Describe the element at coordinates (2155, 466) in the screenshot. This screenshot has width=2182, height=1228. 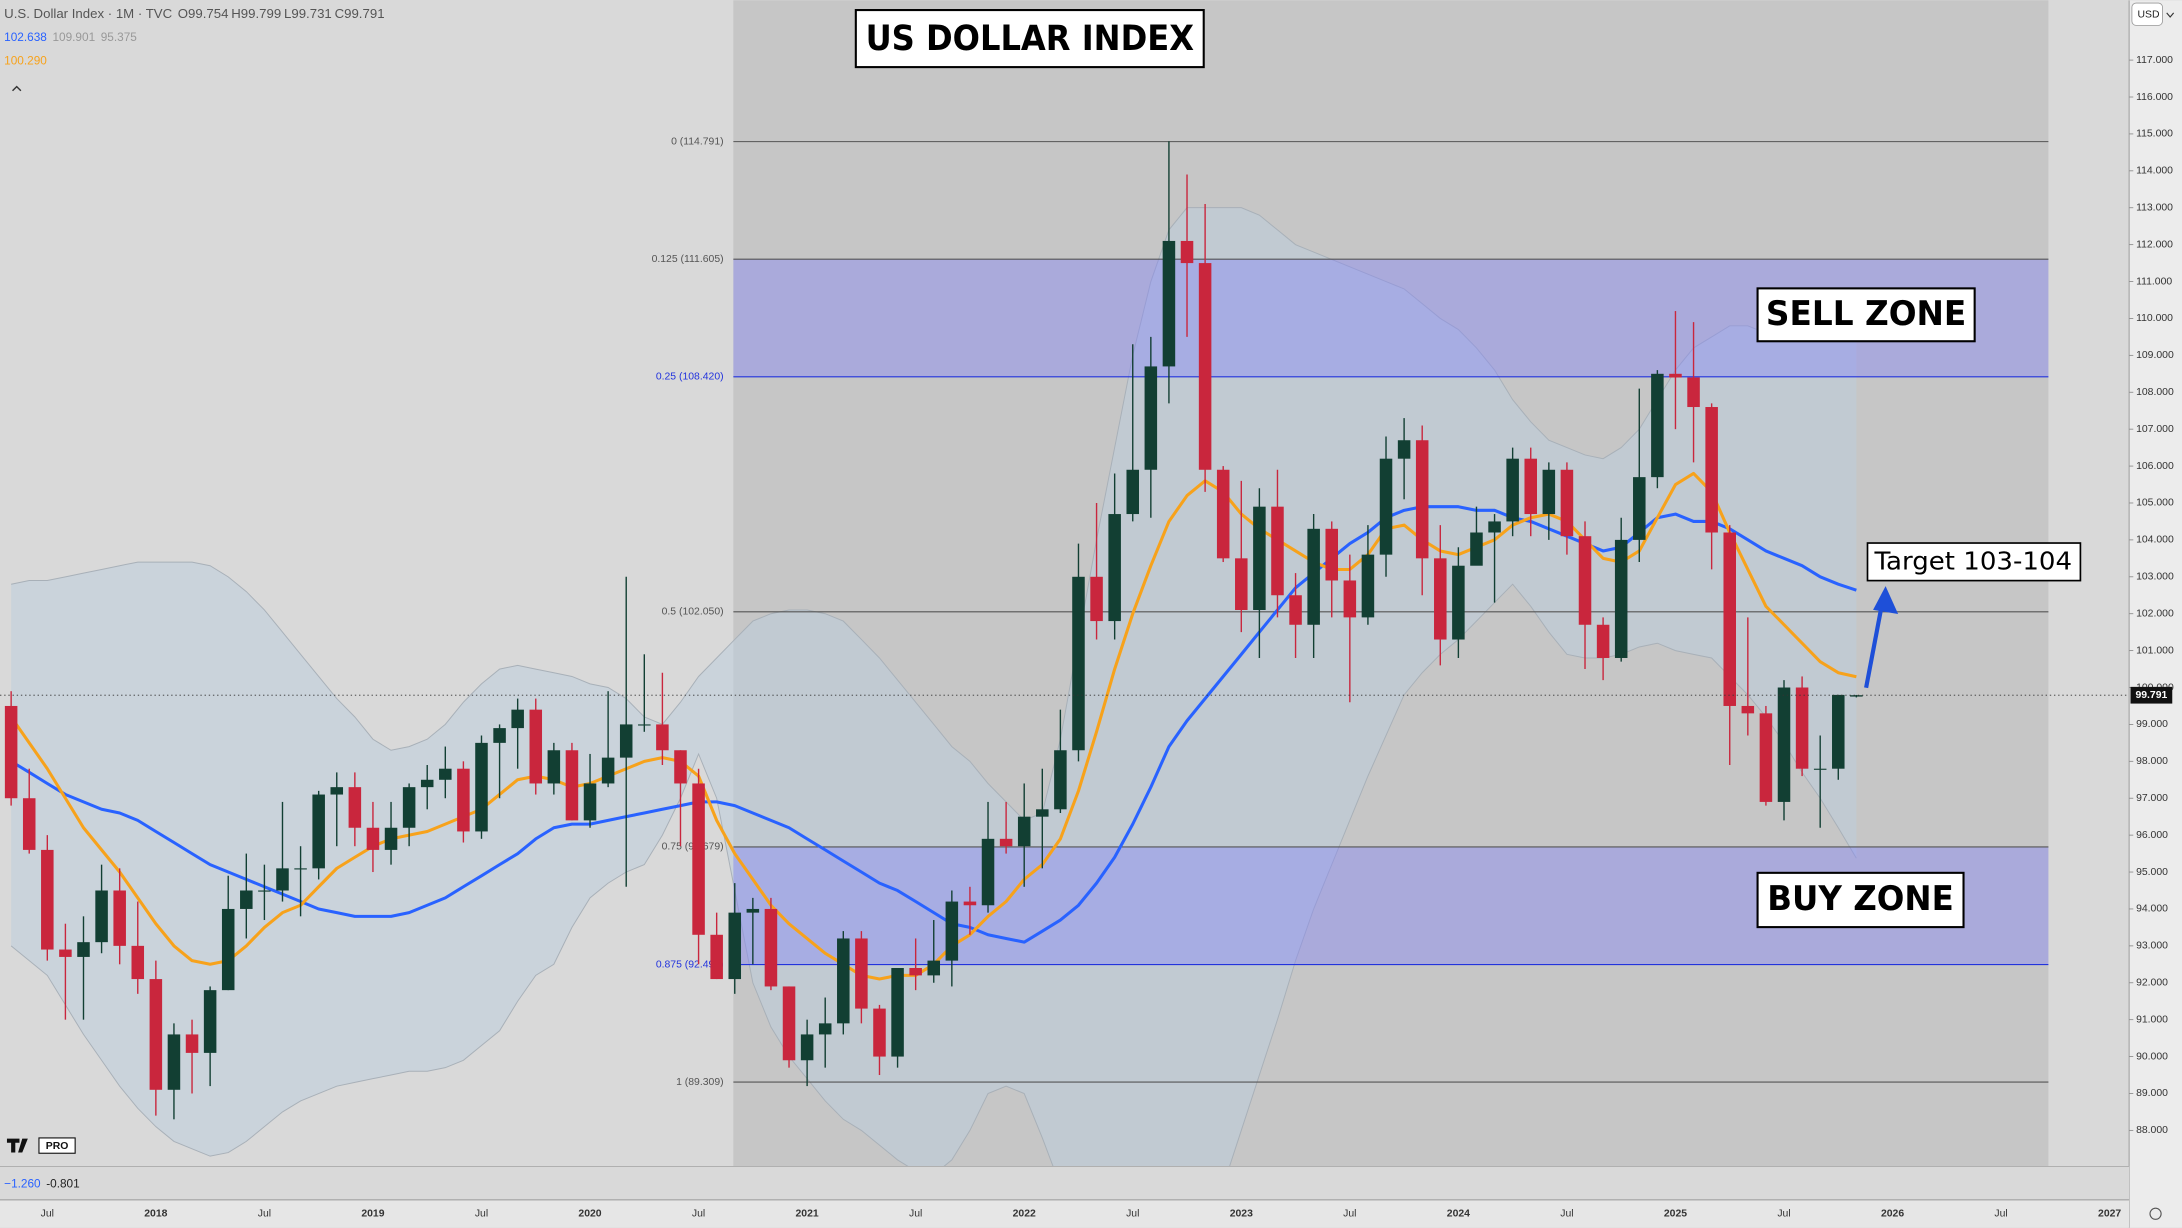
I see `y-tick-label: 106.000` at that location.